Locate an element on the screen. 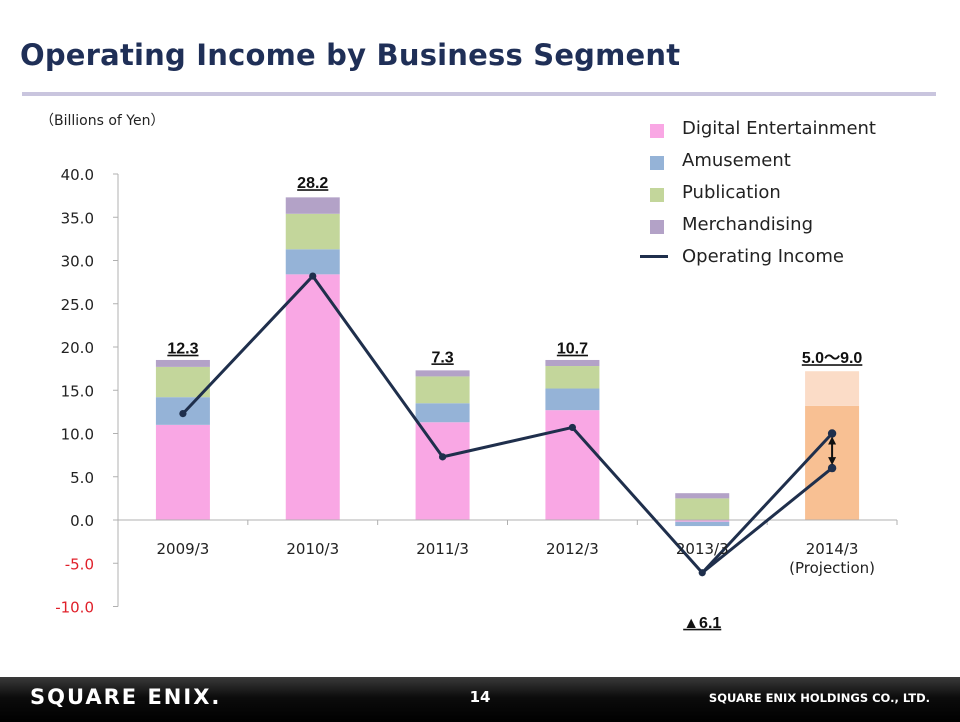  x-category-label-line: 2012/3 is located at coordinates (572, 549).